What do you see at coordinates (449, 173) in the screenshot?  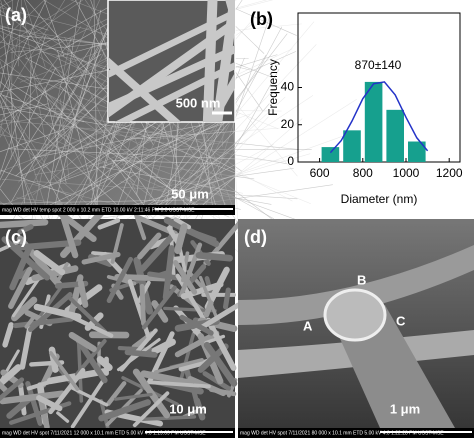 I see `x-tick-label: 1200` at bounding box center [449, 173].